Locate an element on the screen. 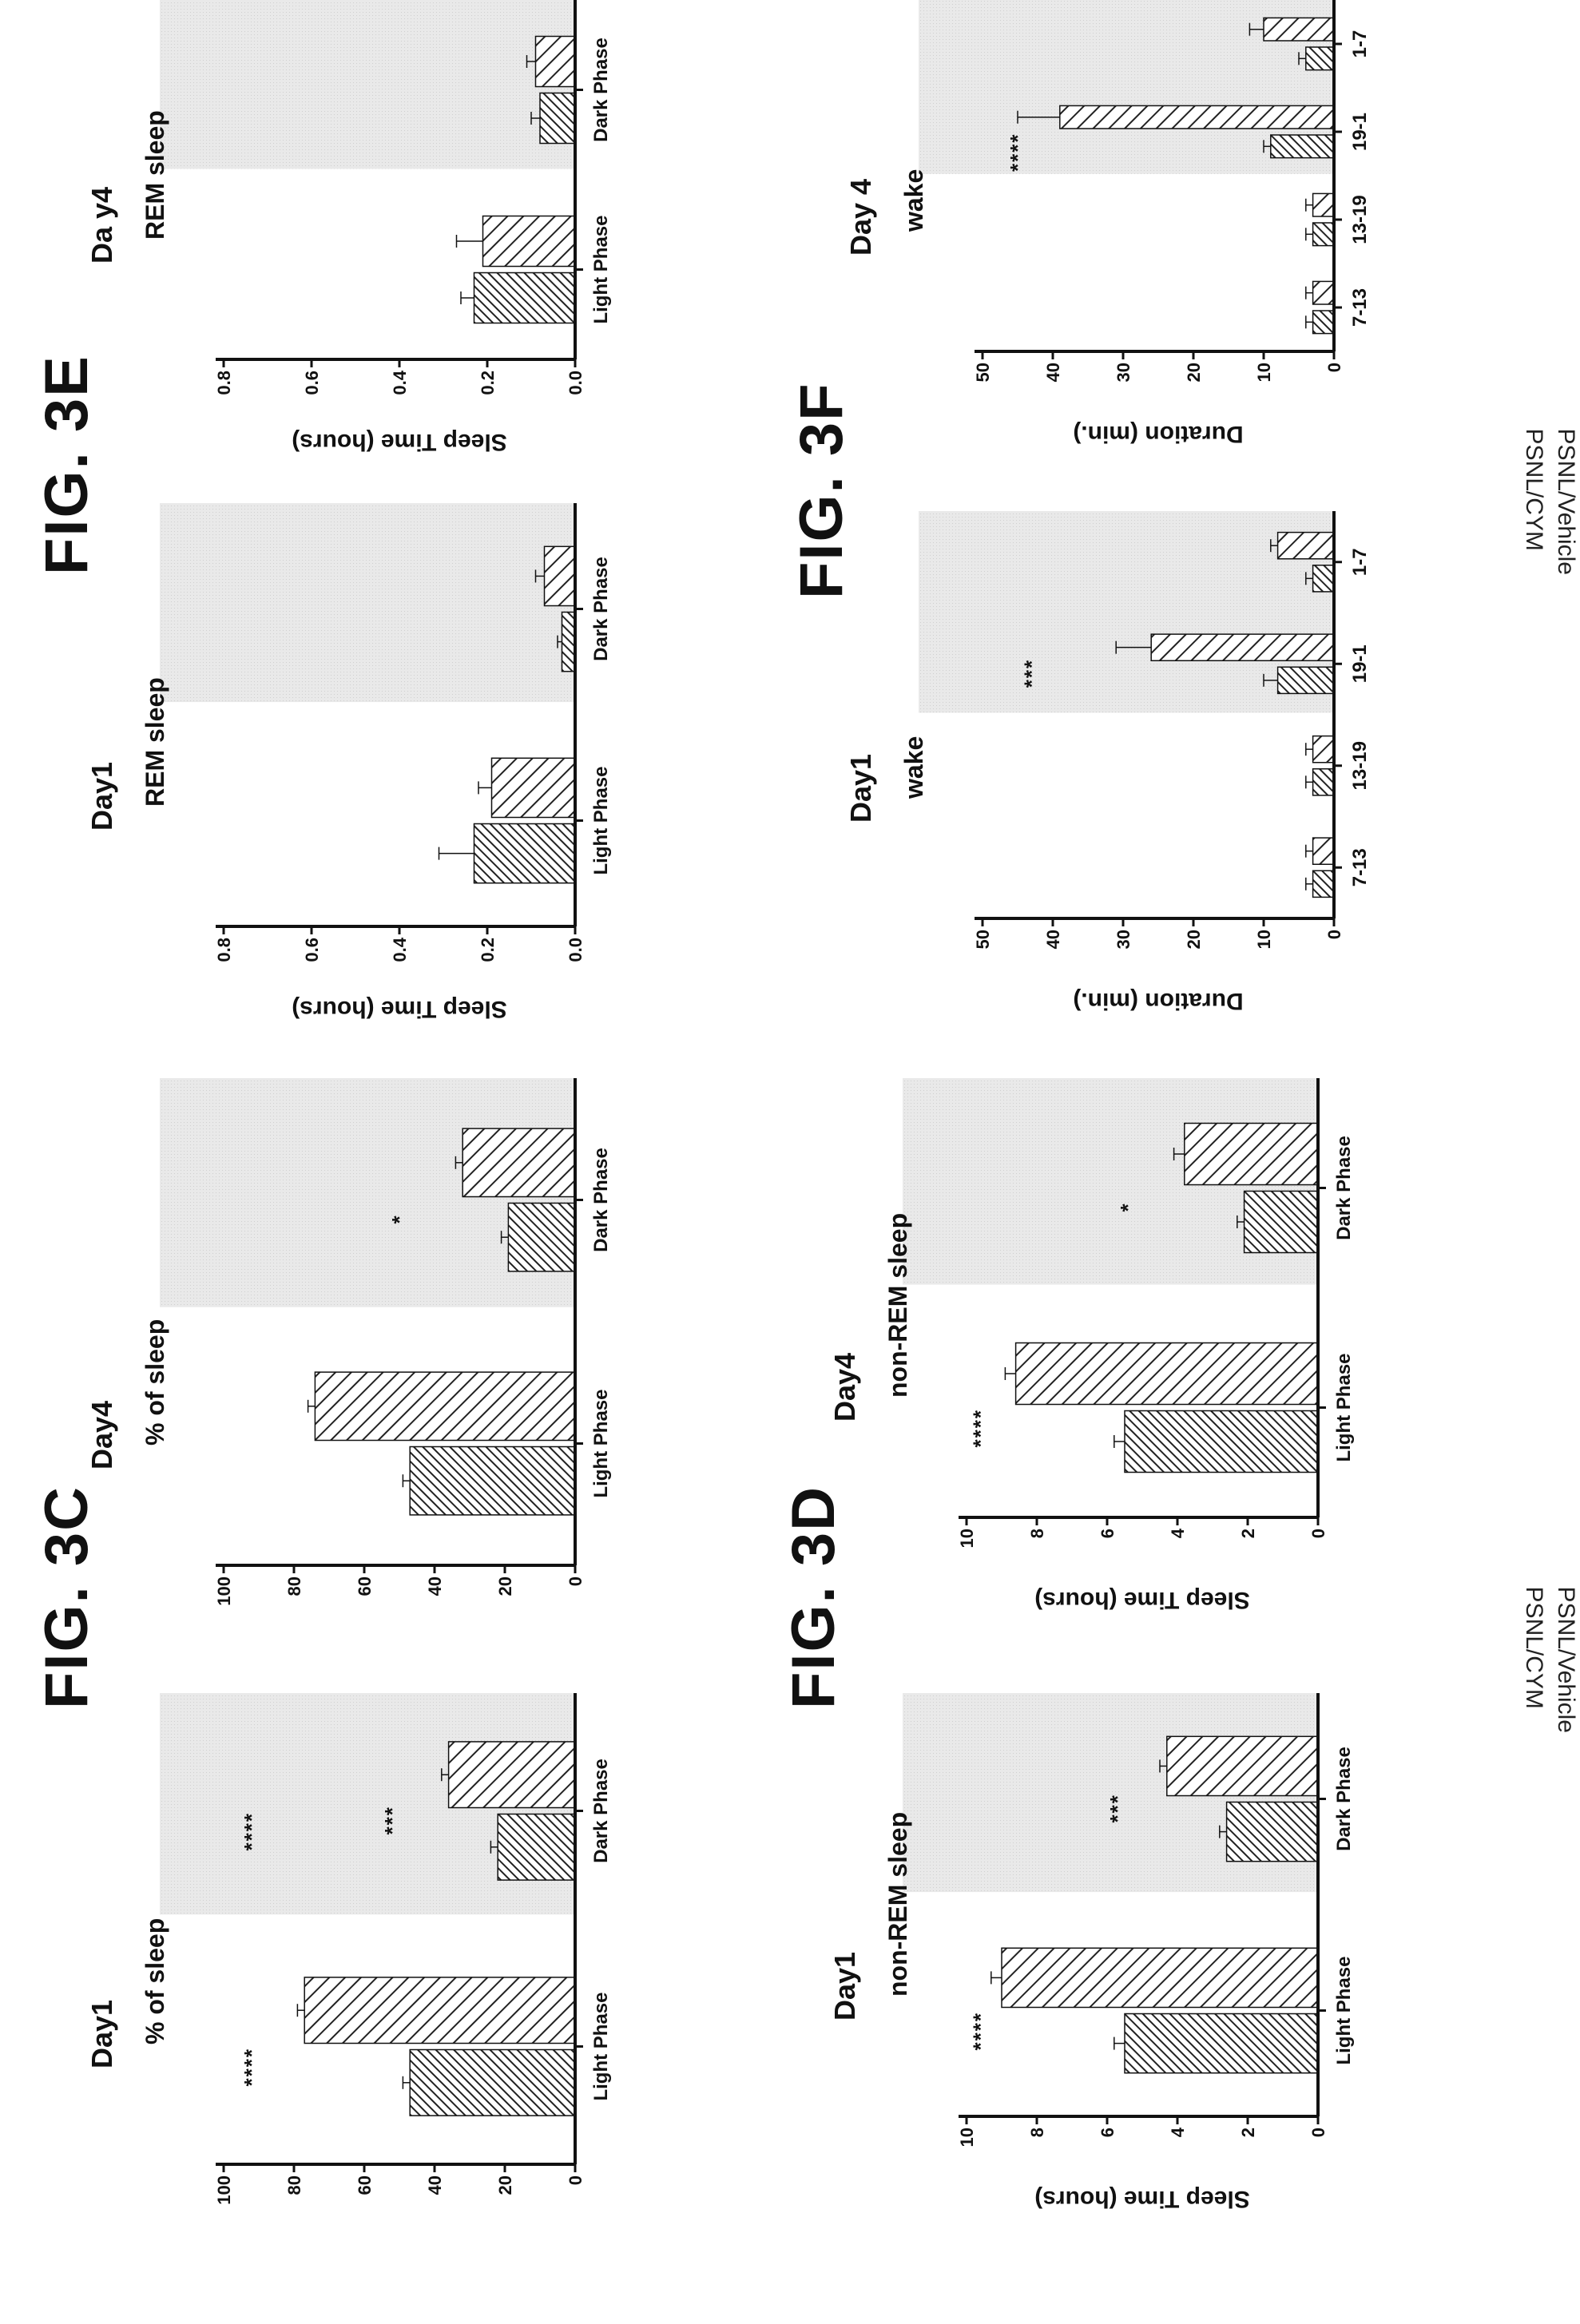 The height and width of the screenshot is (2324, 1580). y-tick-label: 2 is located at coordinates (1248, 1533).